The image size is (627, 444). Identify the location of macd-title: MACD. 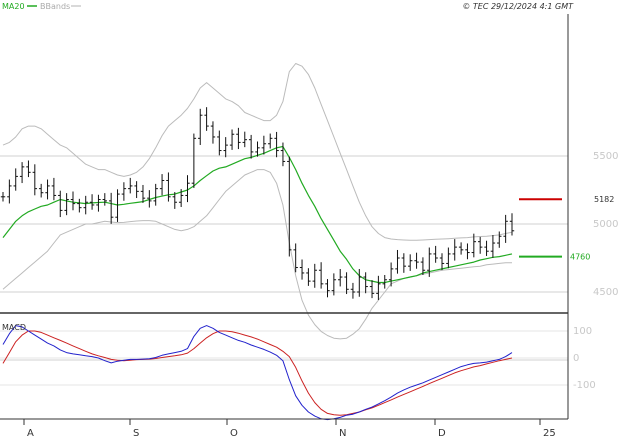
(14, 327).